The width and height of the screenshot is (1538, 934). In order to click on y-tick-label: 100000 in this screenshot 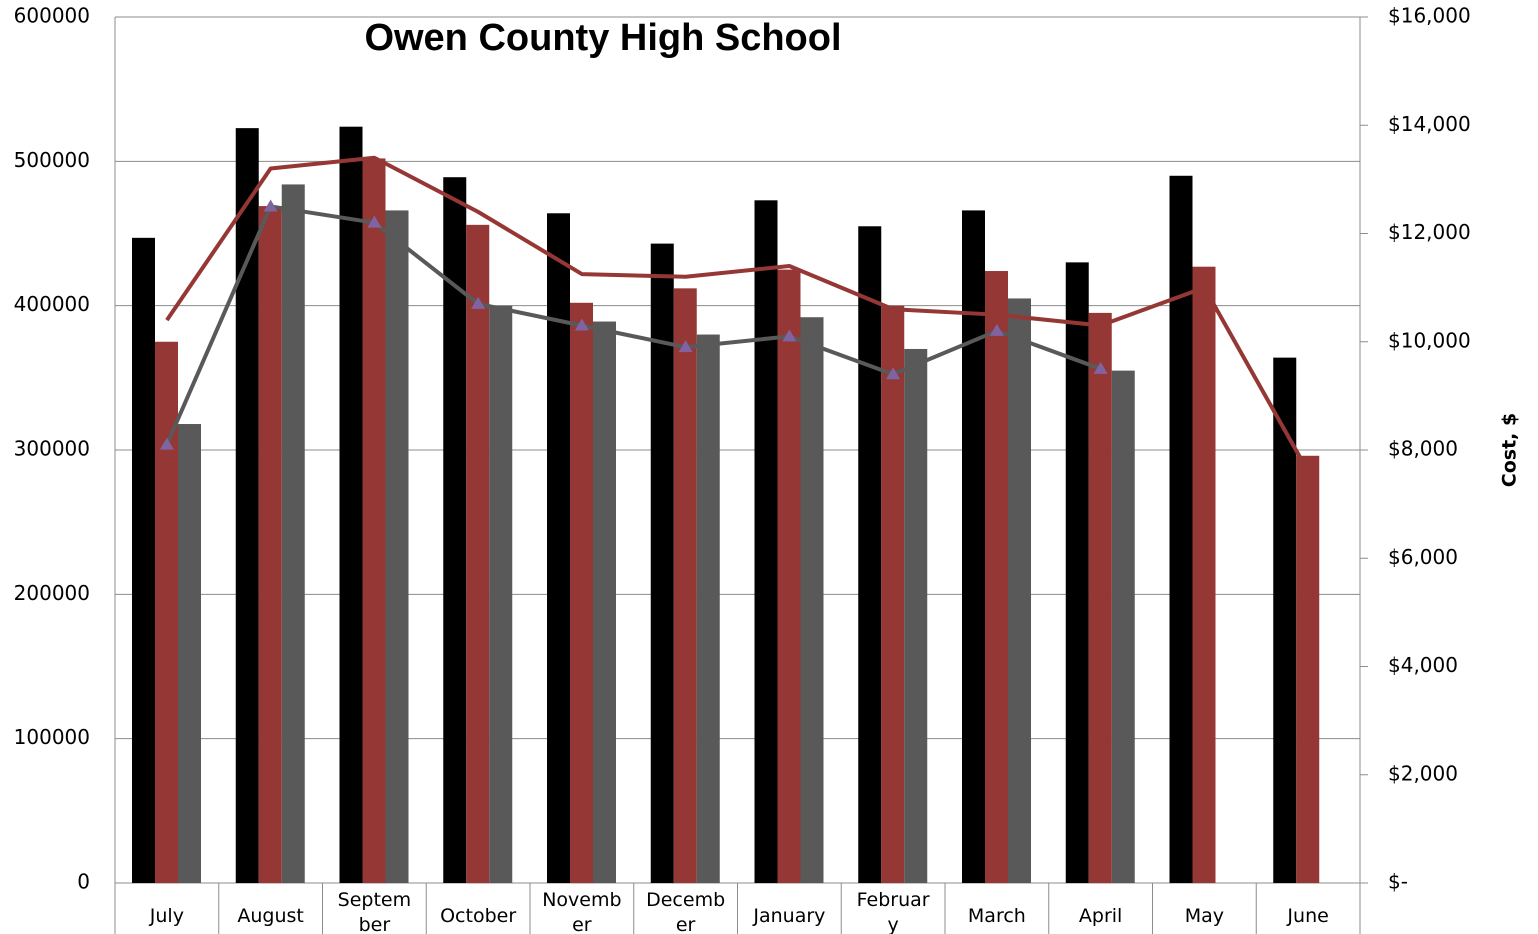, I will do `click(52, 737)`.